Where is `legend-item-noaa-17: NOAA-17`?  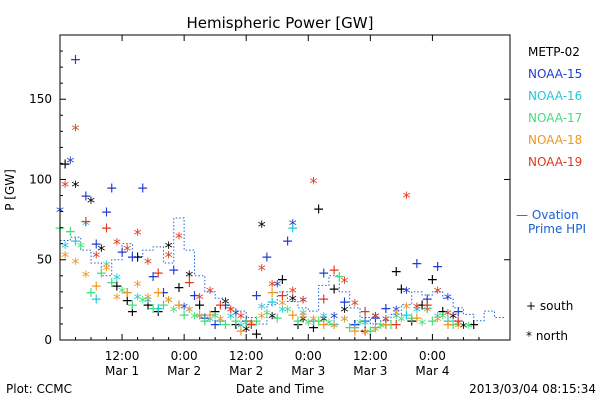 legend-item-noaa-17: NOAA-17 is located at coordinates (555, 118).